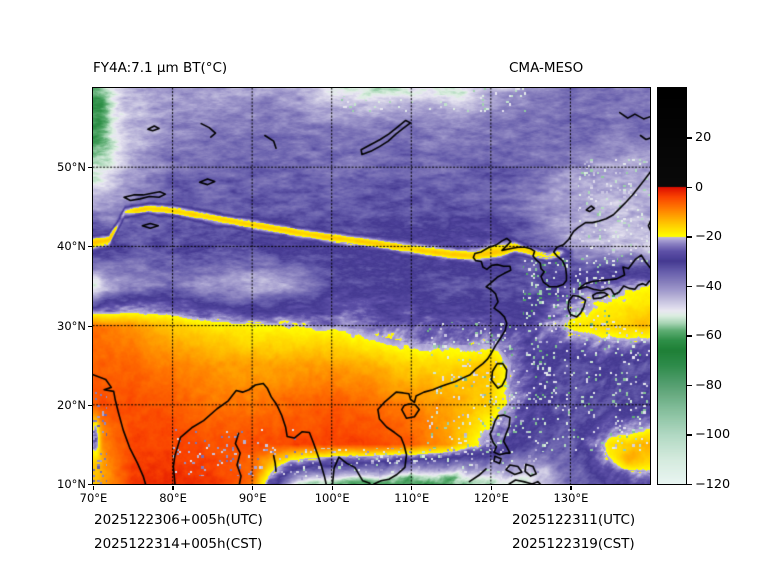  What do you see at coordinates (173, 498) in the screenshot?
I see `x-tick-label: 80°E` at bounding box center [173, 498].